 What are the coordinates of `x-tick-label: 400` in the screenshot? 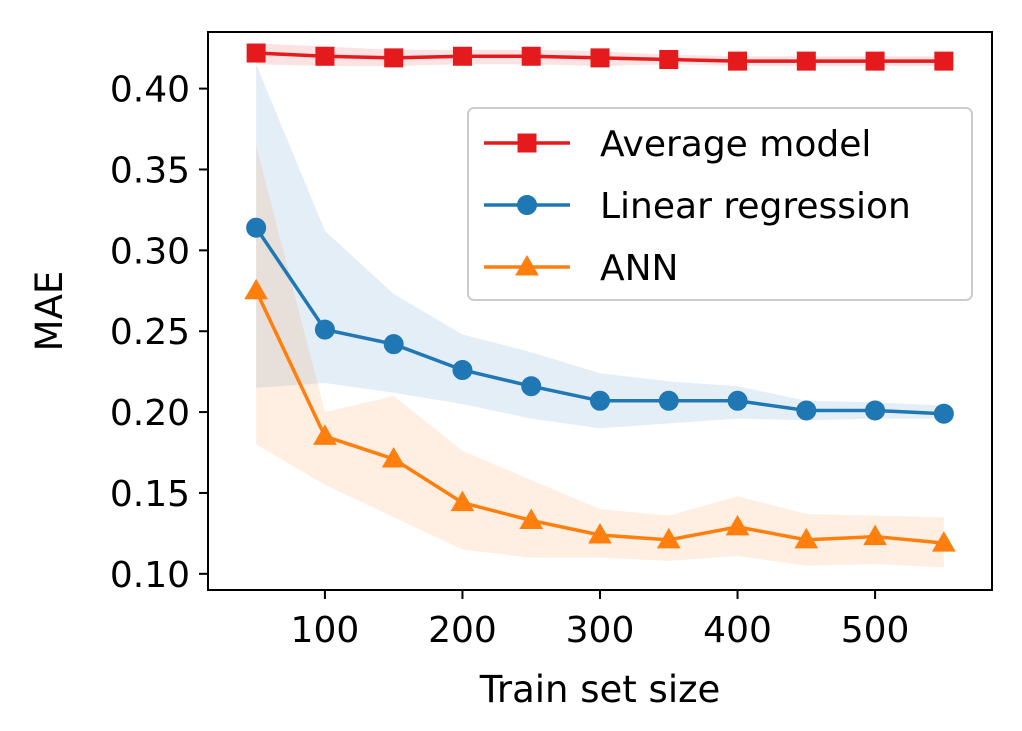 It's located at (737, 630).